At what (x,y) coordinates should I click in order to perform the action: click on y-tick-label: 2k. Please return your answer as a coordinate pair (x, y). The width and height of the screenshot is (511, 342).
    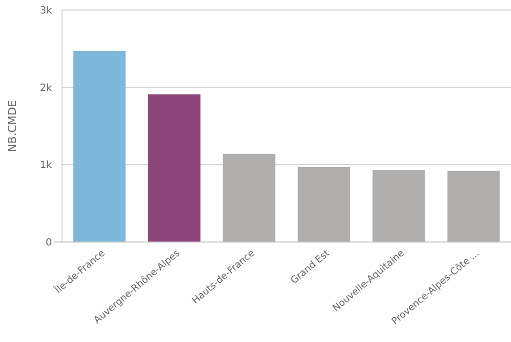
    Looking at the image, I should click on (46, 88).